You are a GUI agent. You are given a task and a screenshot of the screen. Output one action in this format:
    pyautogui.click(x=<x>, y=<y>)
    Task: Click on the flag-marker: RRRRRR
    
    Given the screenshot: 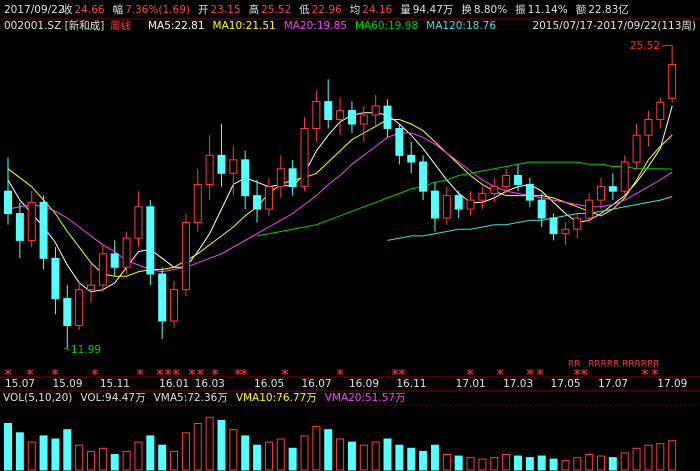 What is the action you would take?
    pyautogui.click(x=641, y=365)
    